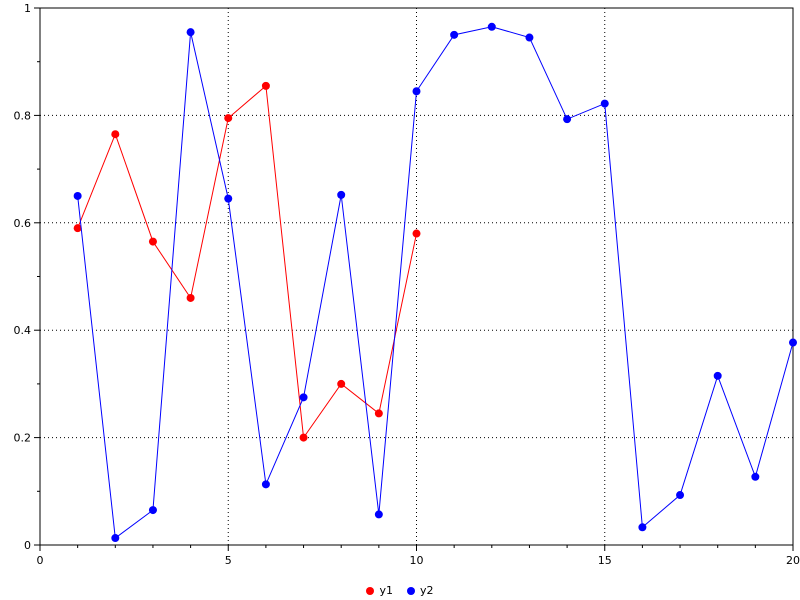 The image size is (800, 600). I want to click on y-tick-label: 0, so click(27, 545).